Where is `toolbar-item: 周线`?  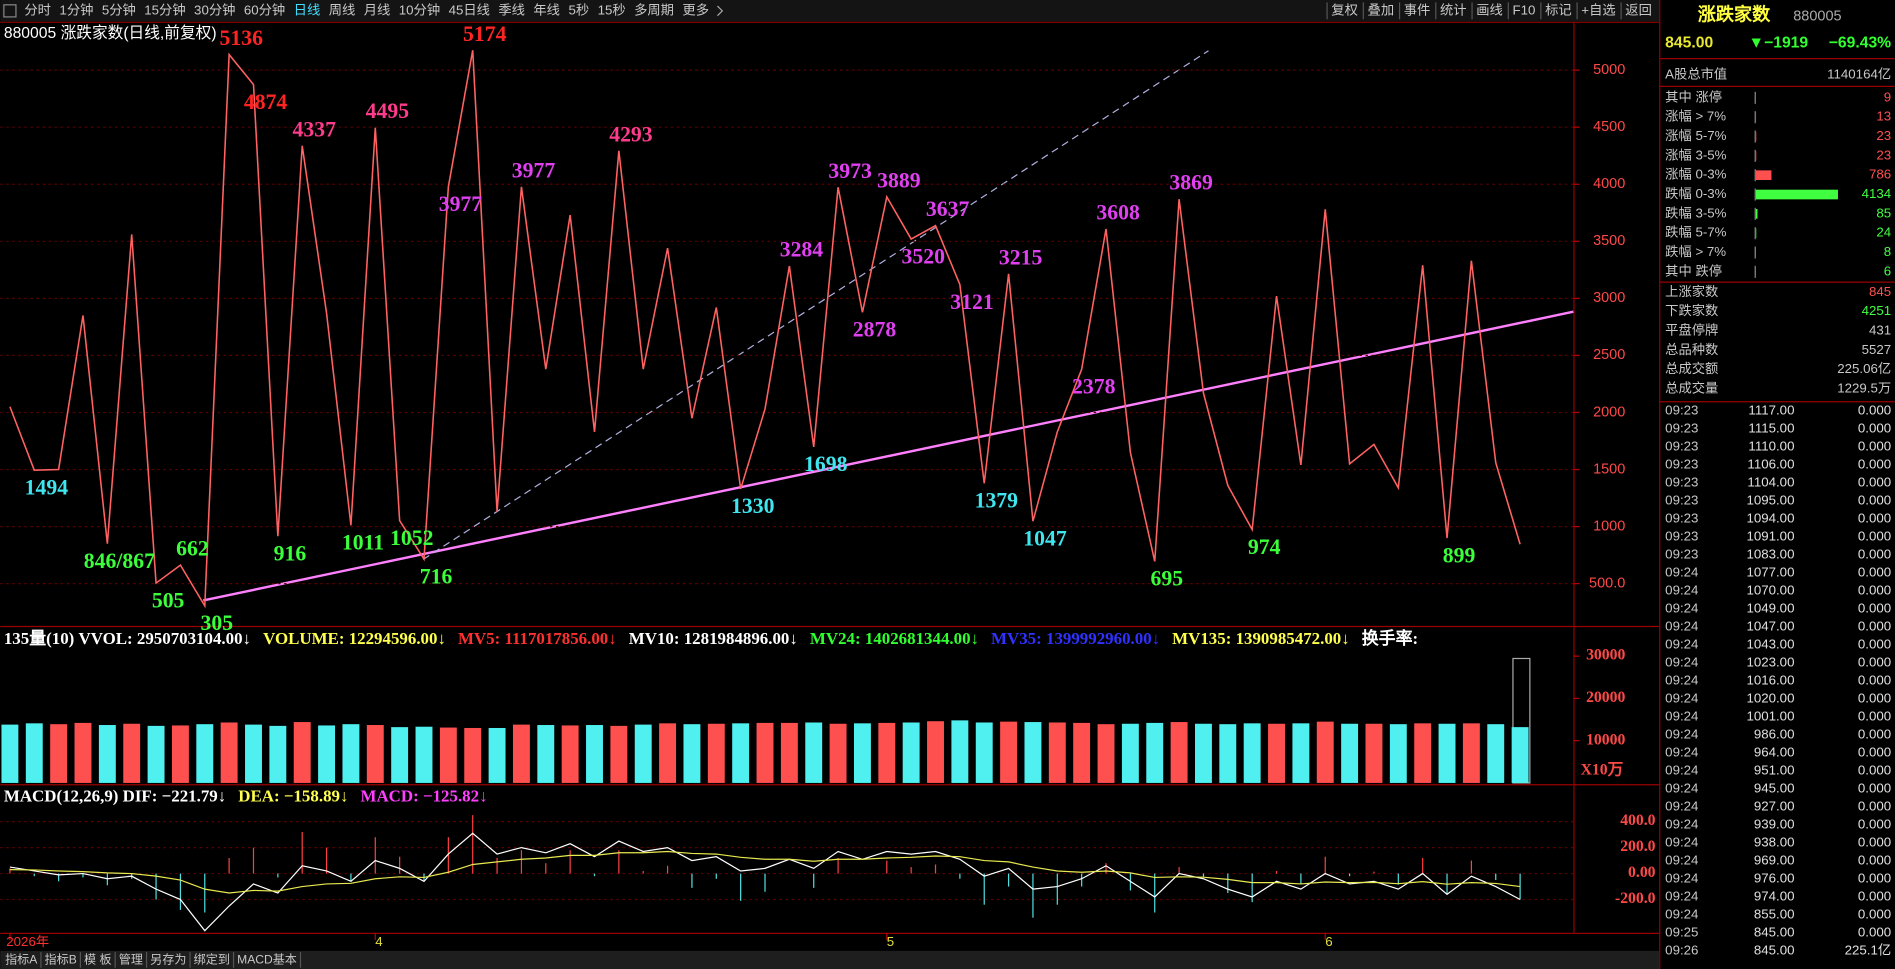
toolbar-item: 周线 is located at coordinates (342, 9).